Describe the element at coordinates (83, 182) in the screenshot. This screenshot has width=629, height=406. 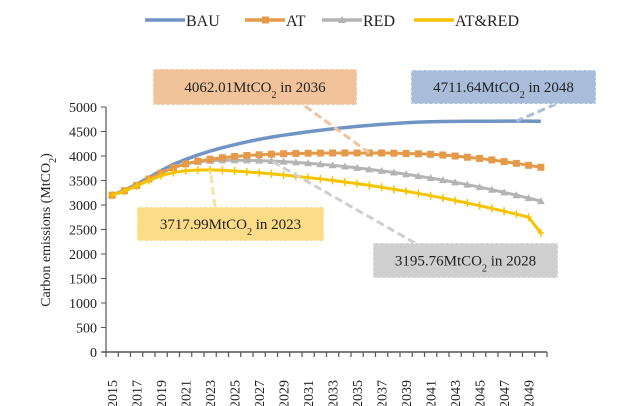
I see `y-tick-label: 3500` at that location.